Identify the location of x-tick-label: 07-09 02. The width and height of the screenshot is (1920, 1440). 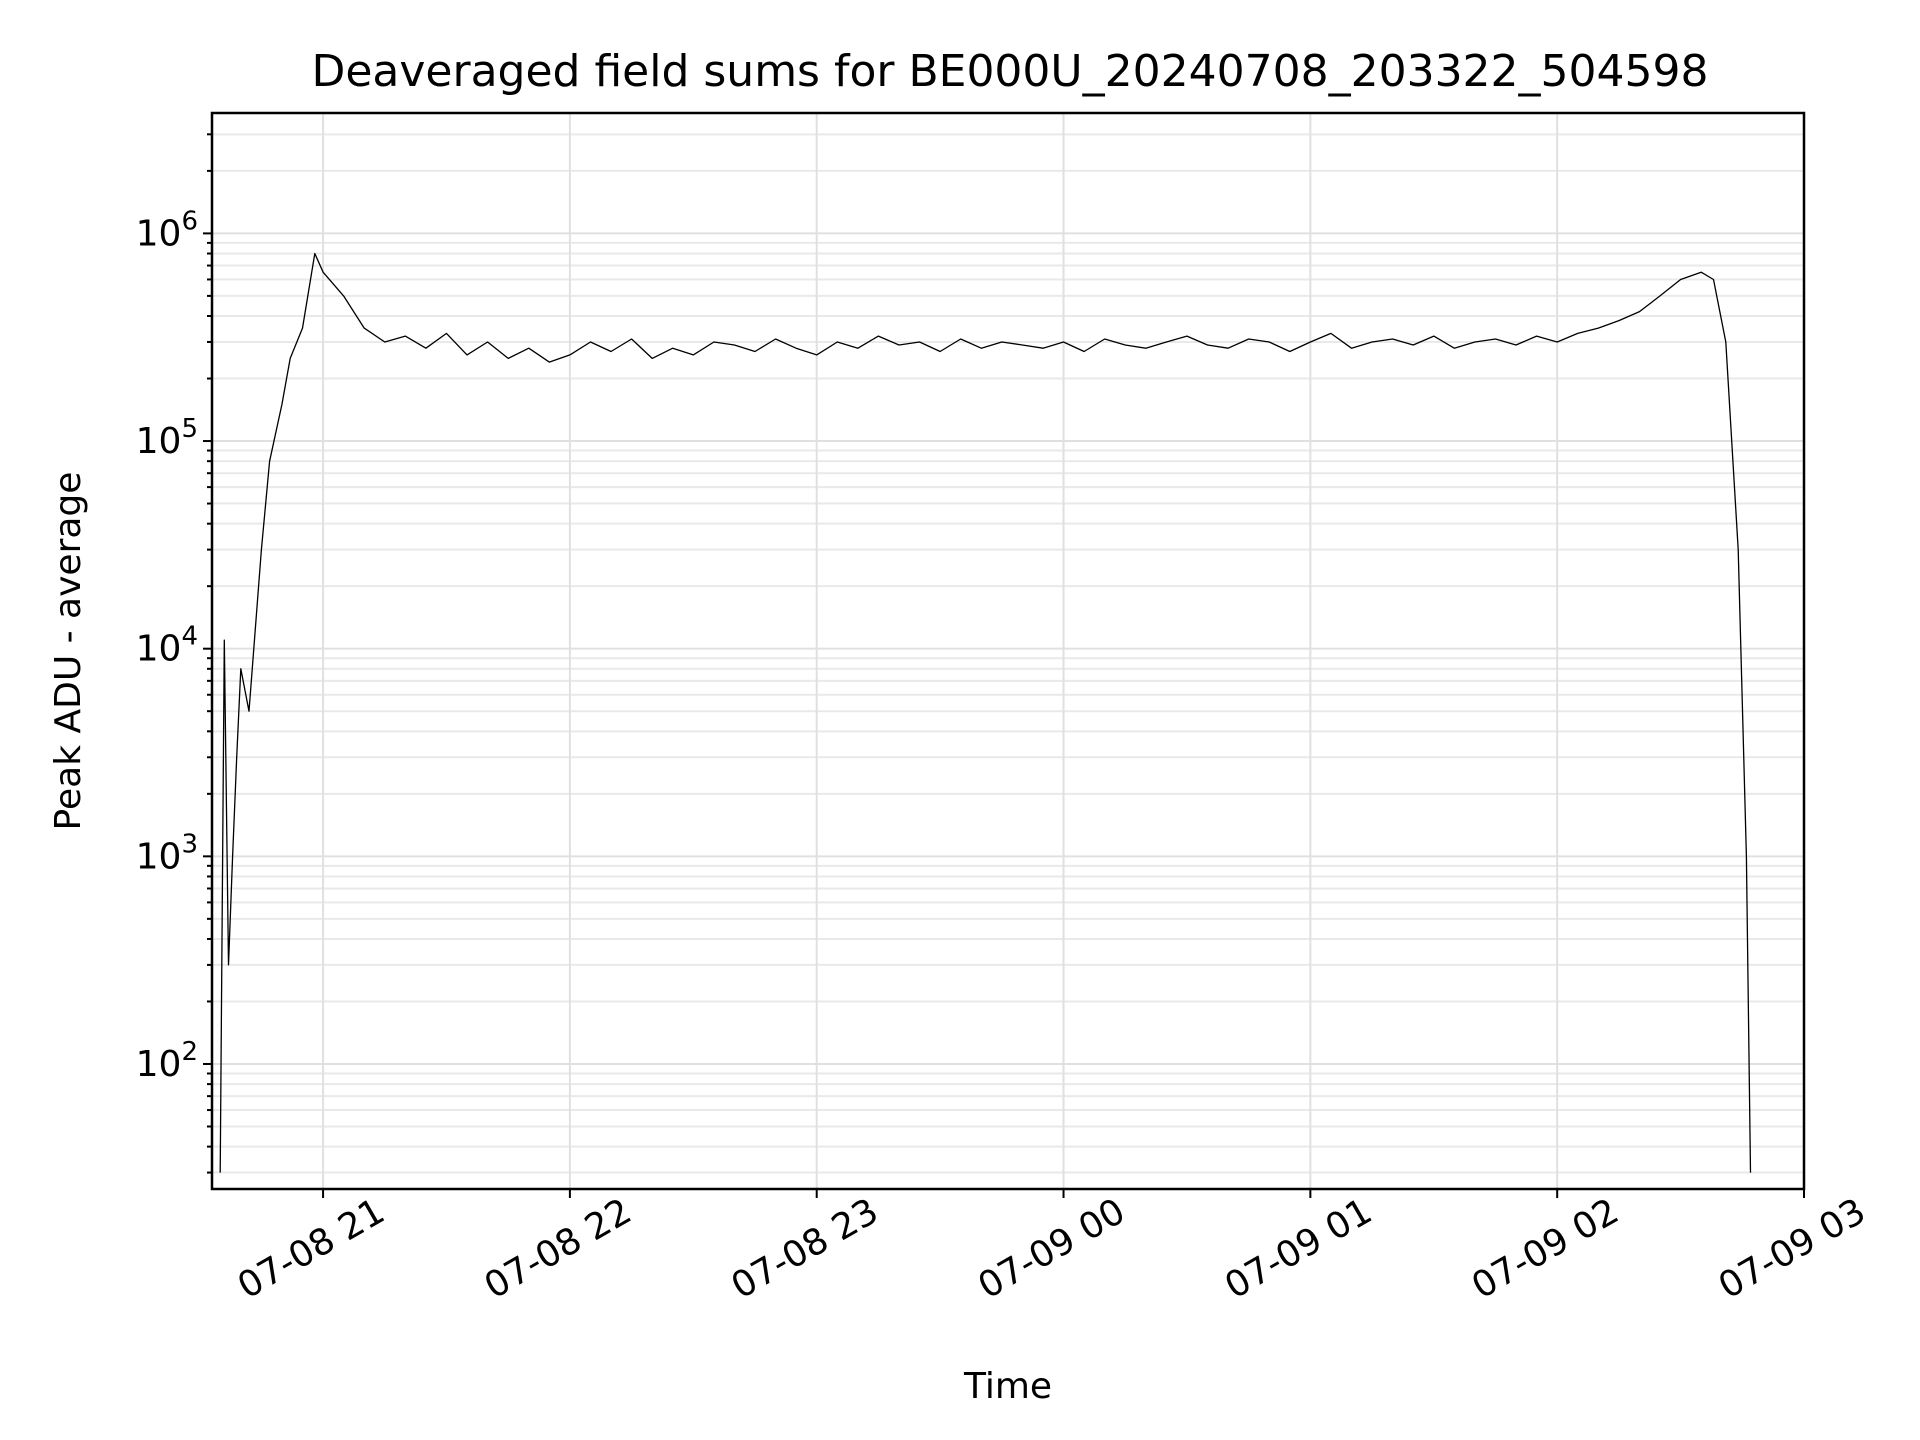
(1545, 1249).